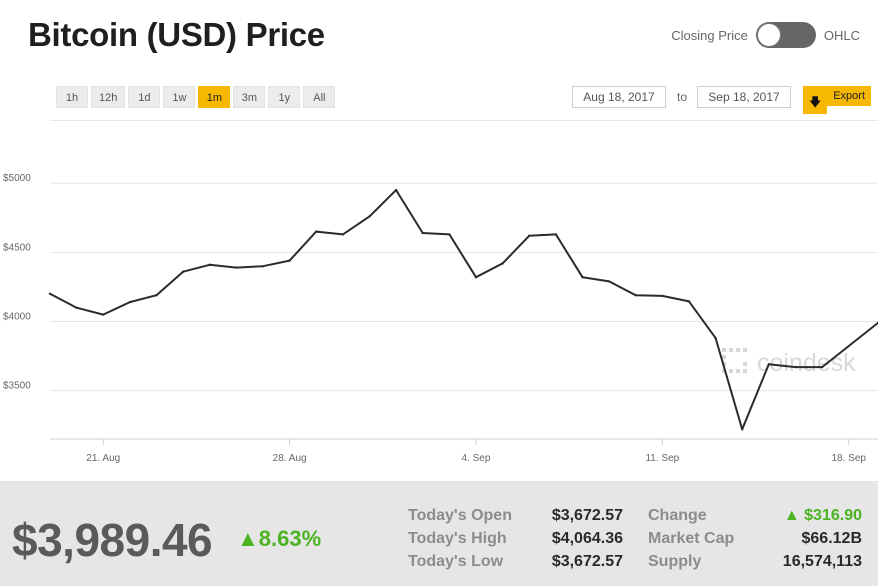 The image size is (878, 586). I want to click on today-high-value: $4,064.36, so click(587, 538).